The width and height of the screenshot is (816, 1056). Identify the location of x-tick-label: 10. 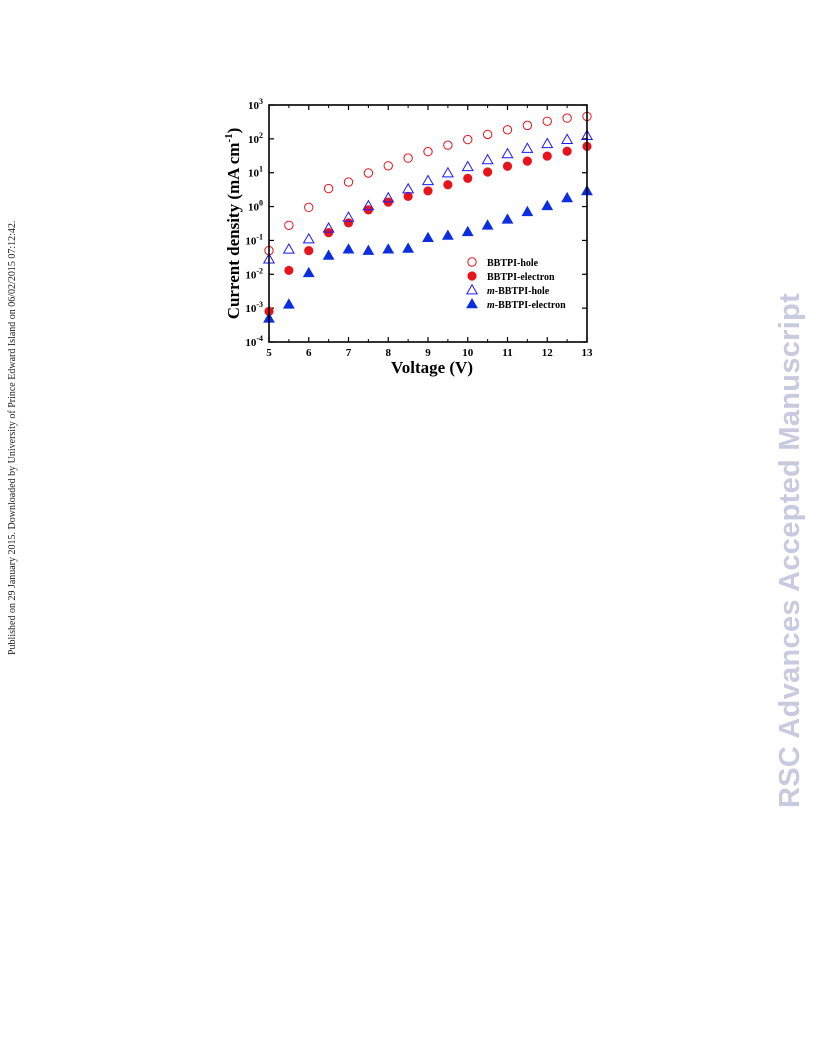
(468, 353).